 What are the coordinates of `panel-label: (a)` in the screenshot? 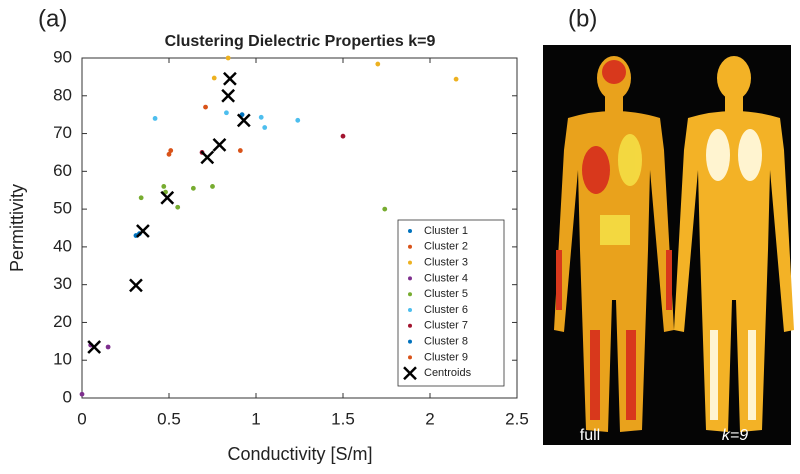 It's located at (52, 18).